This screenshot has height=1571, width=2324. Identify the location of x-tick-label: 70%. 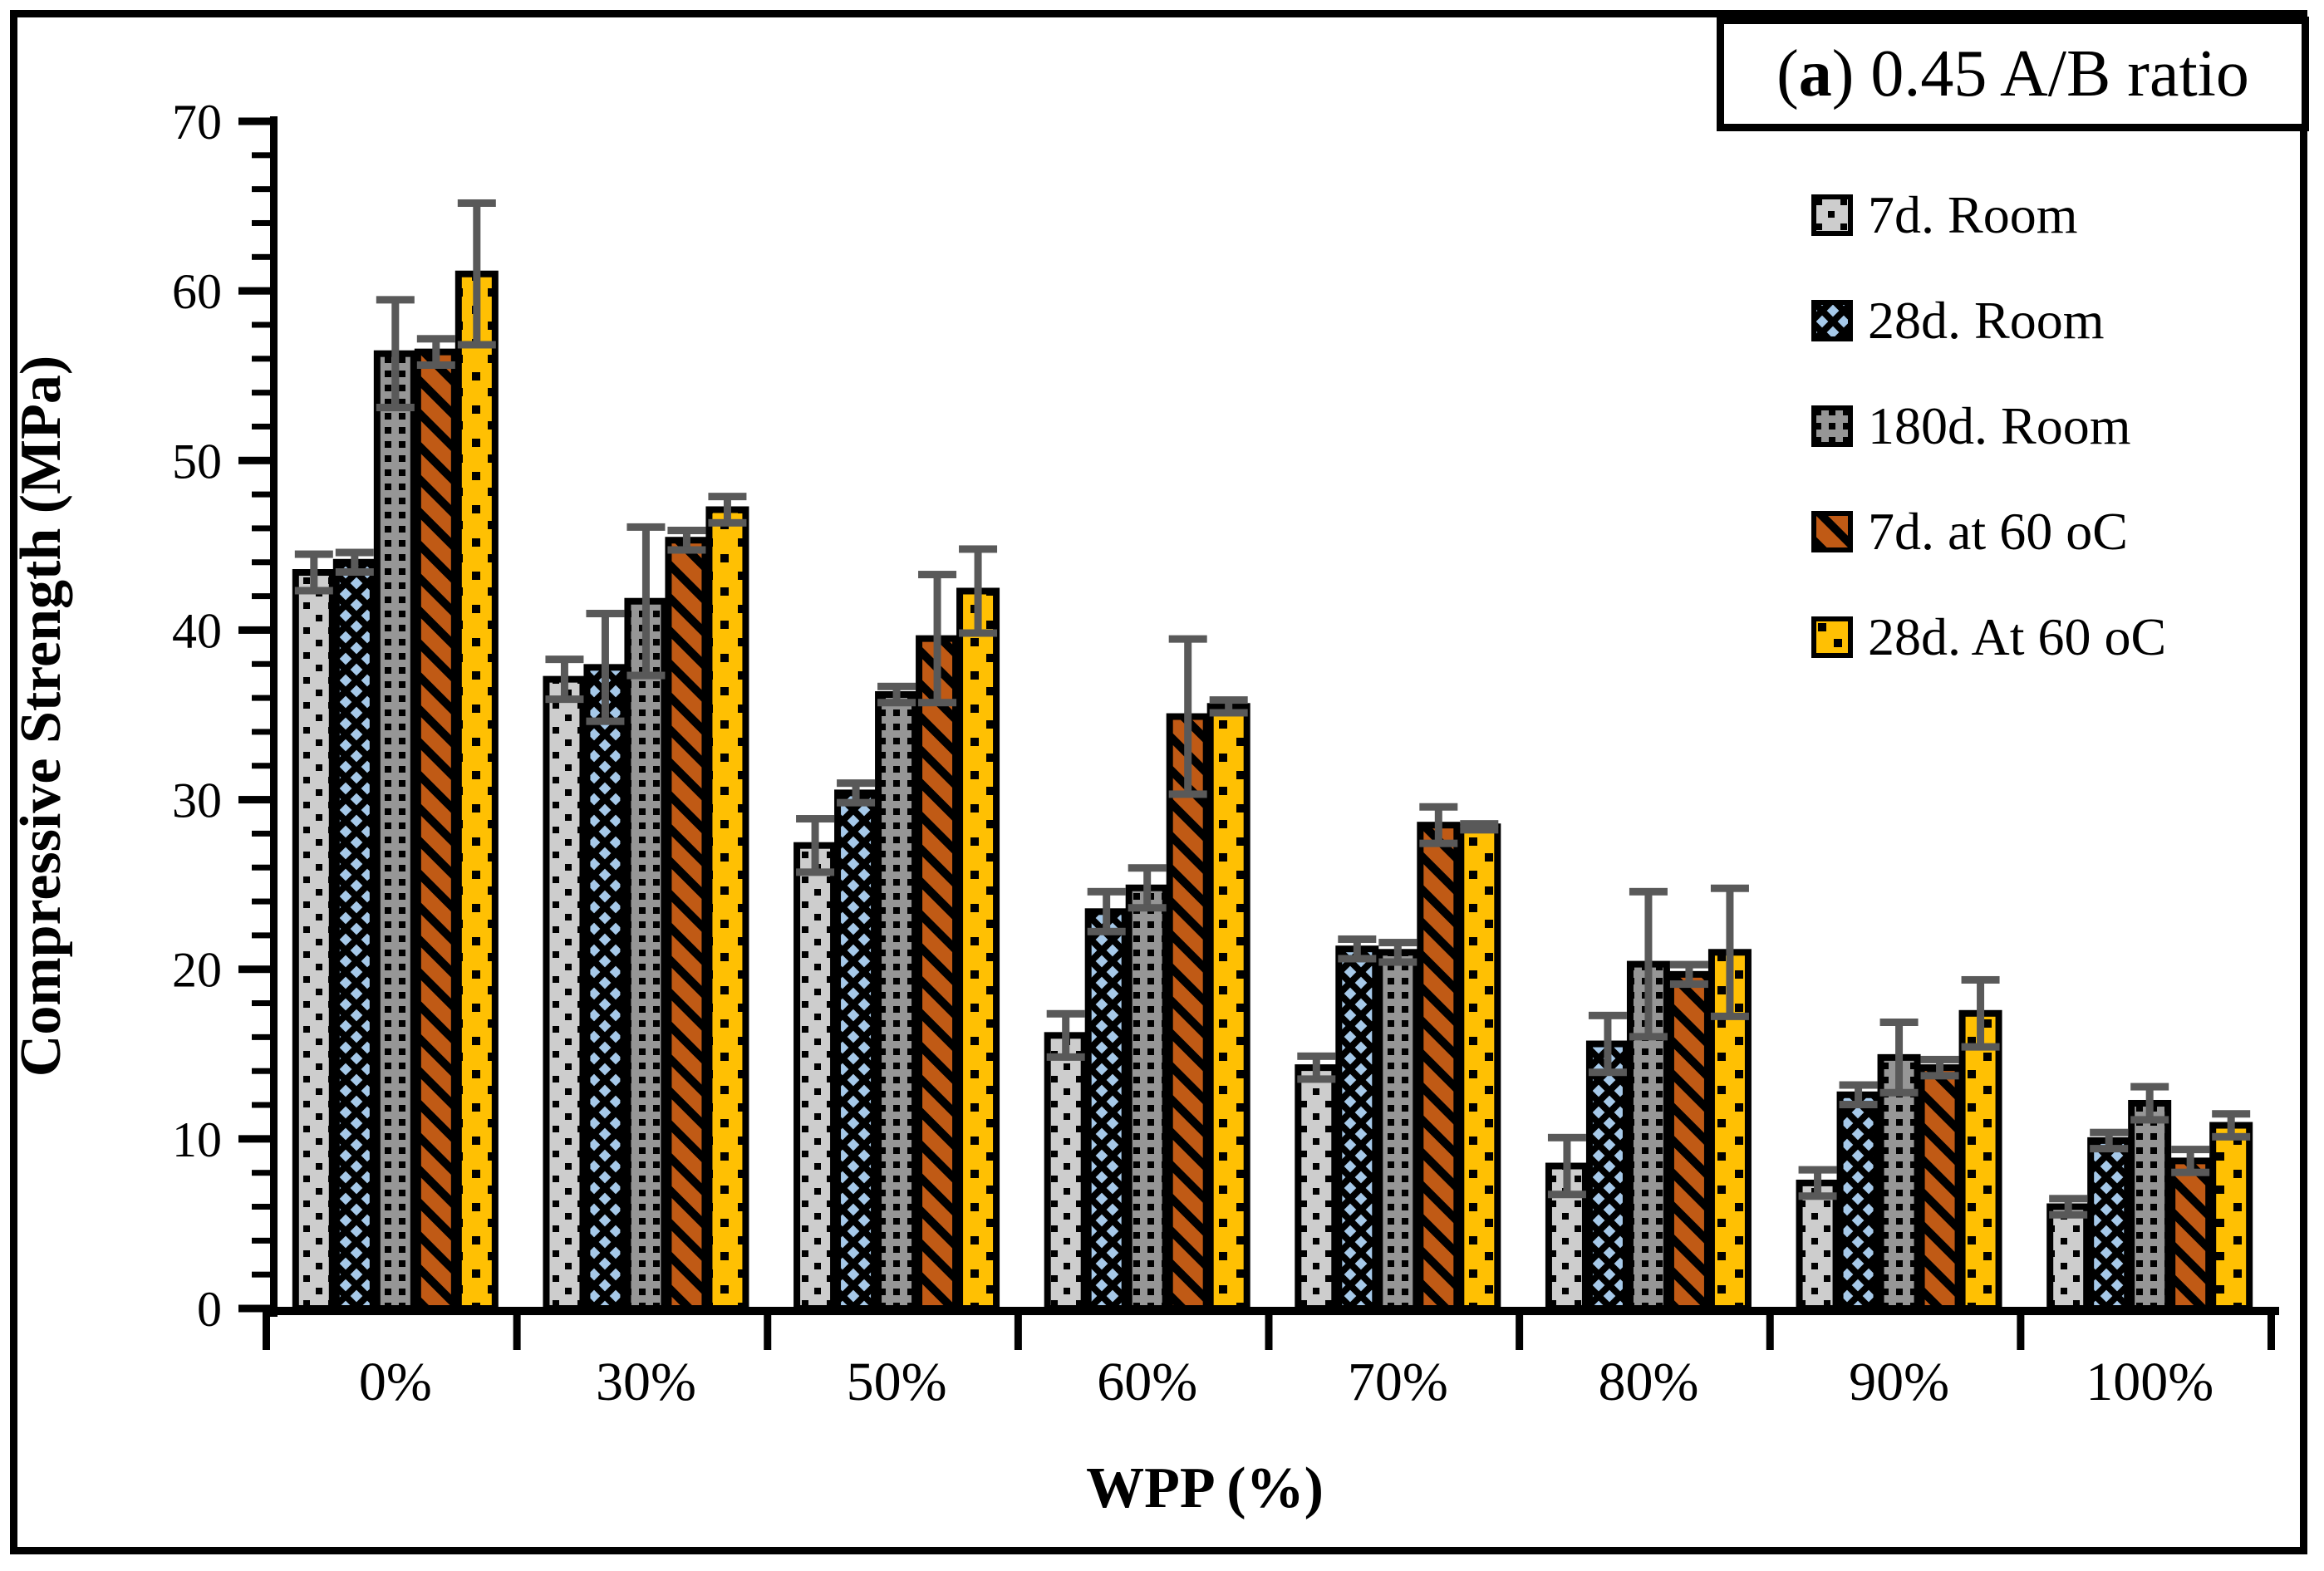
(1398, 1382).